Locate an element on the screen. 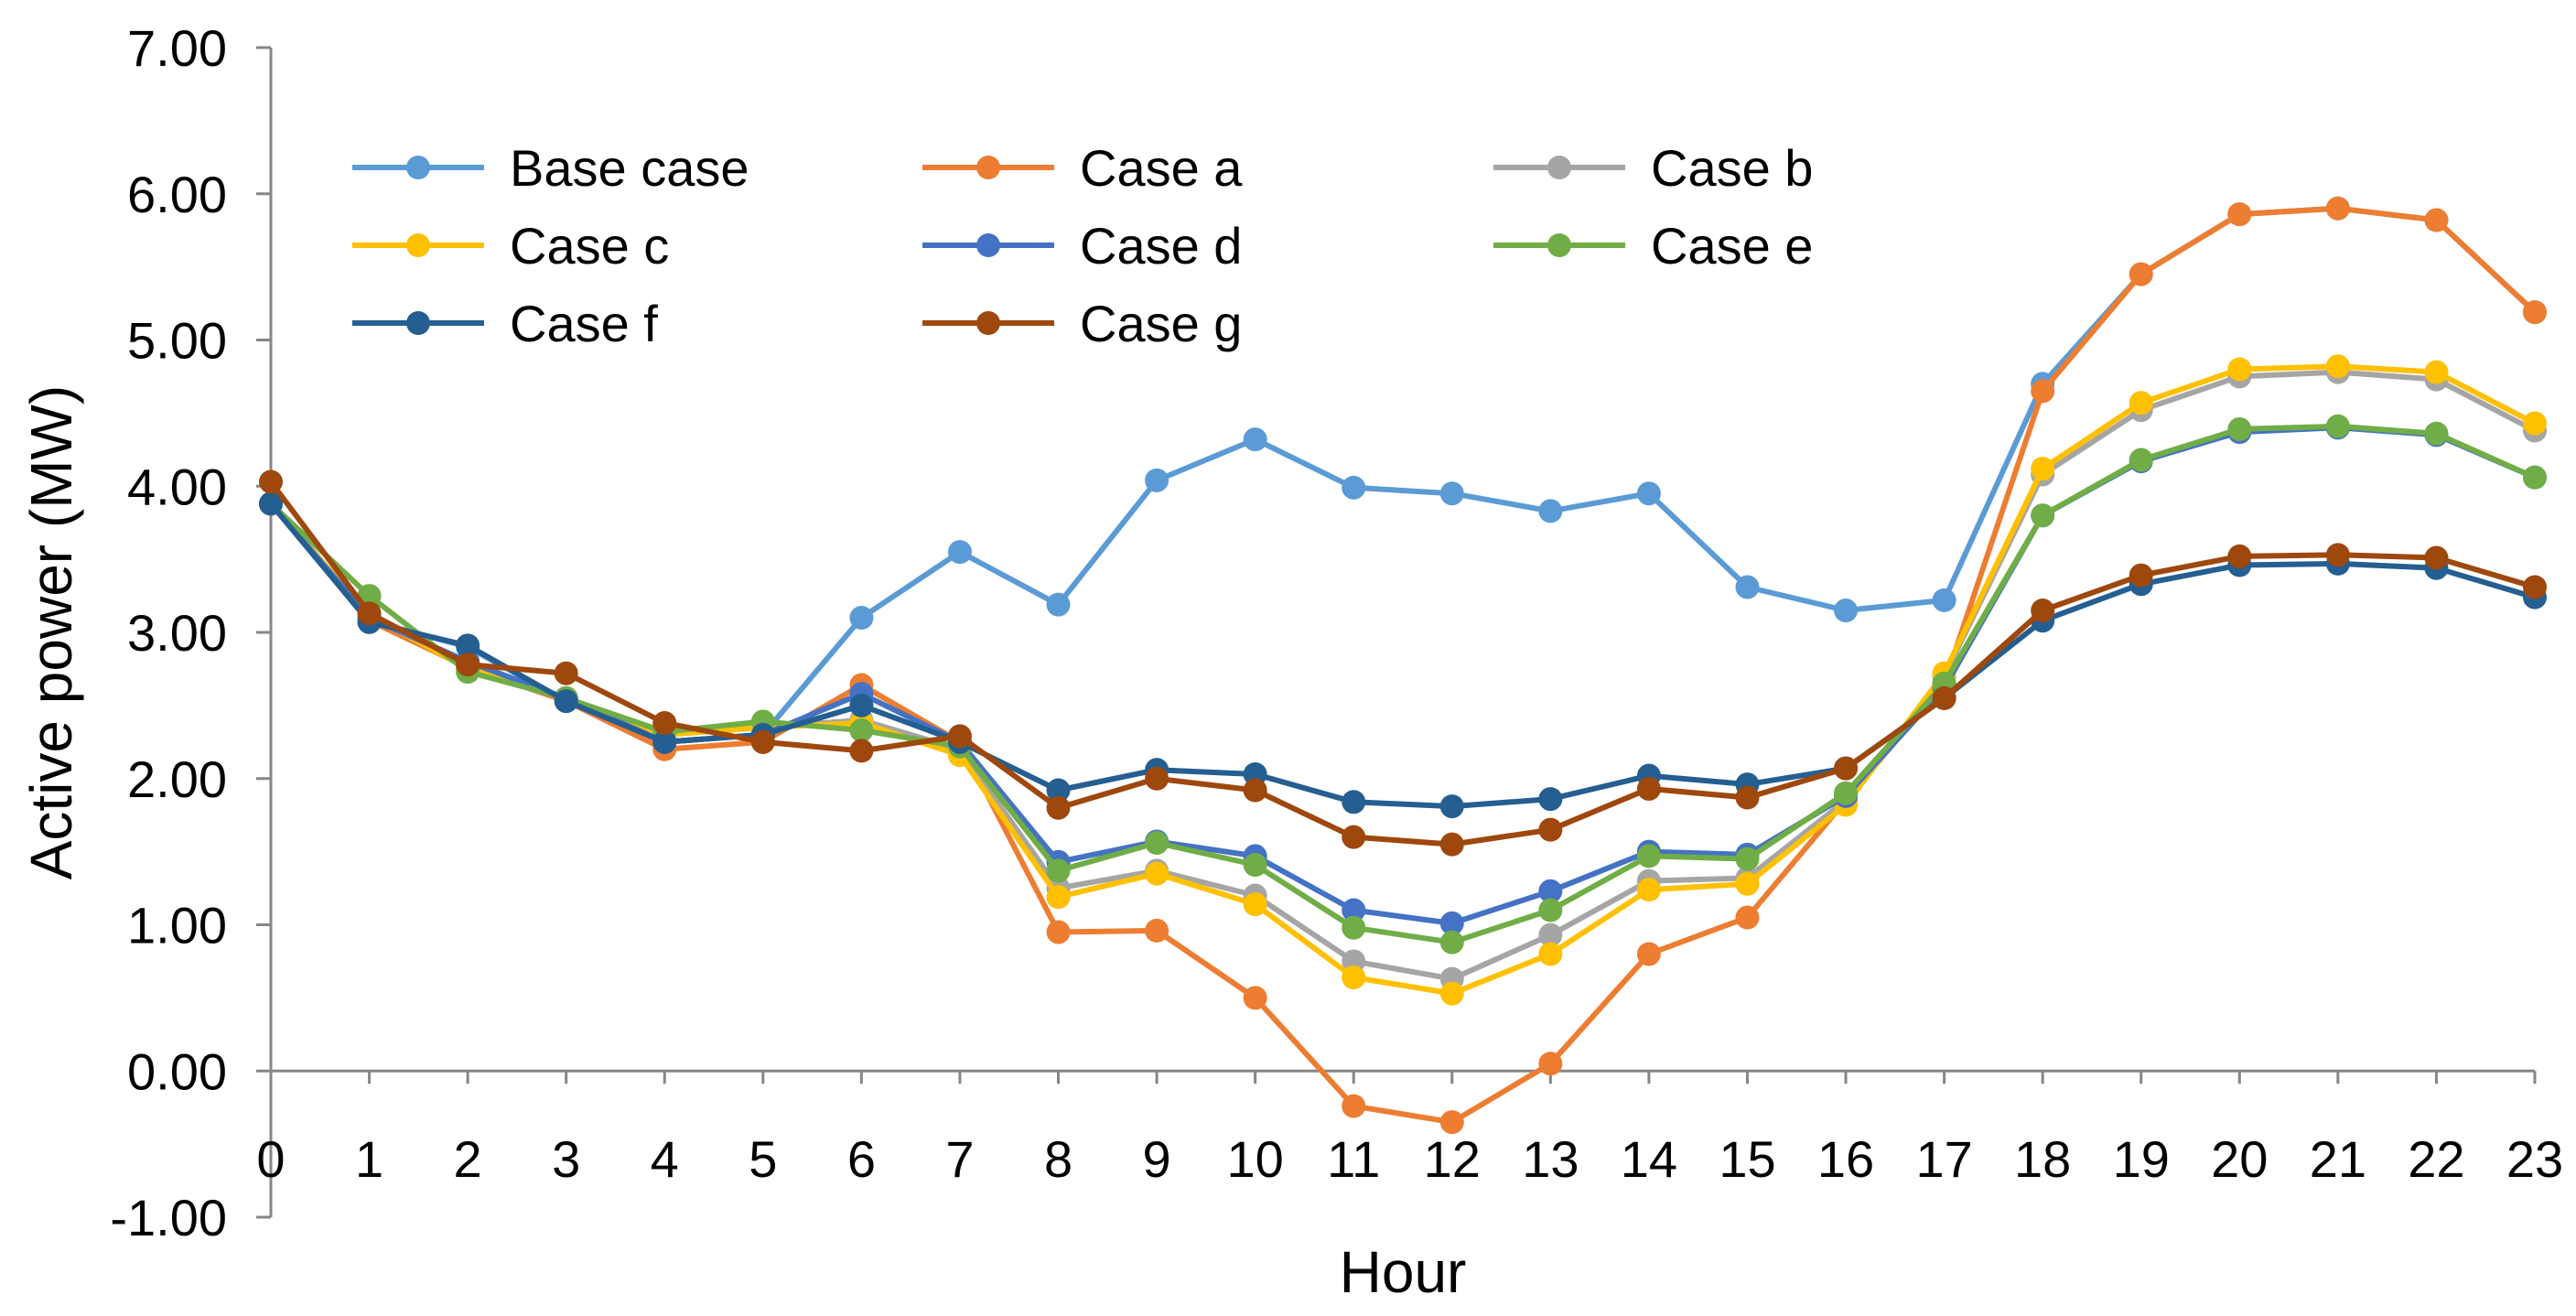 The image size is (2576, 1316). x-tick-label: 3 is located at coordinates (566, 1159).